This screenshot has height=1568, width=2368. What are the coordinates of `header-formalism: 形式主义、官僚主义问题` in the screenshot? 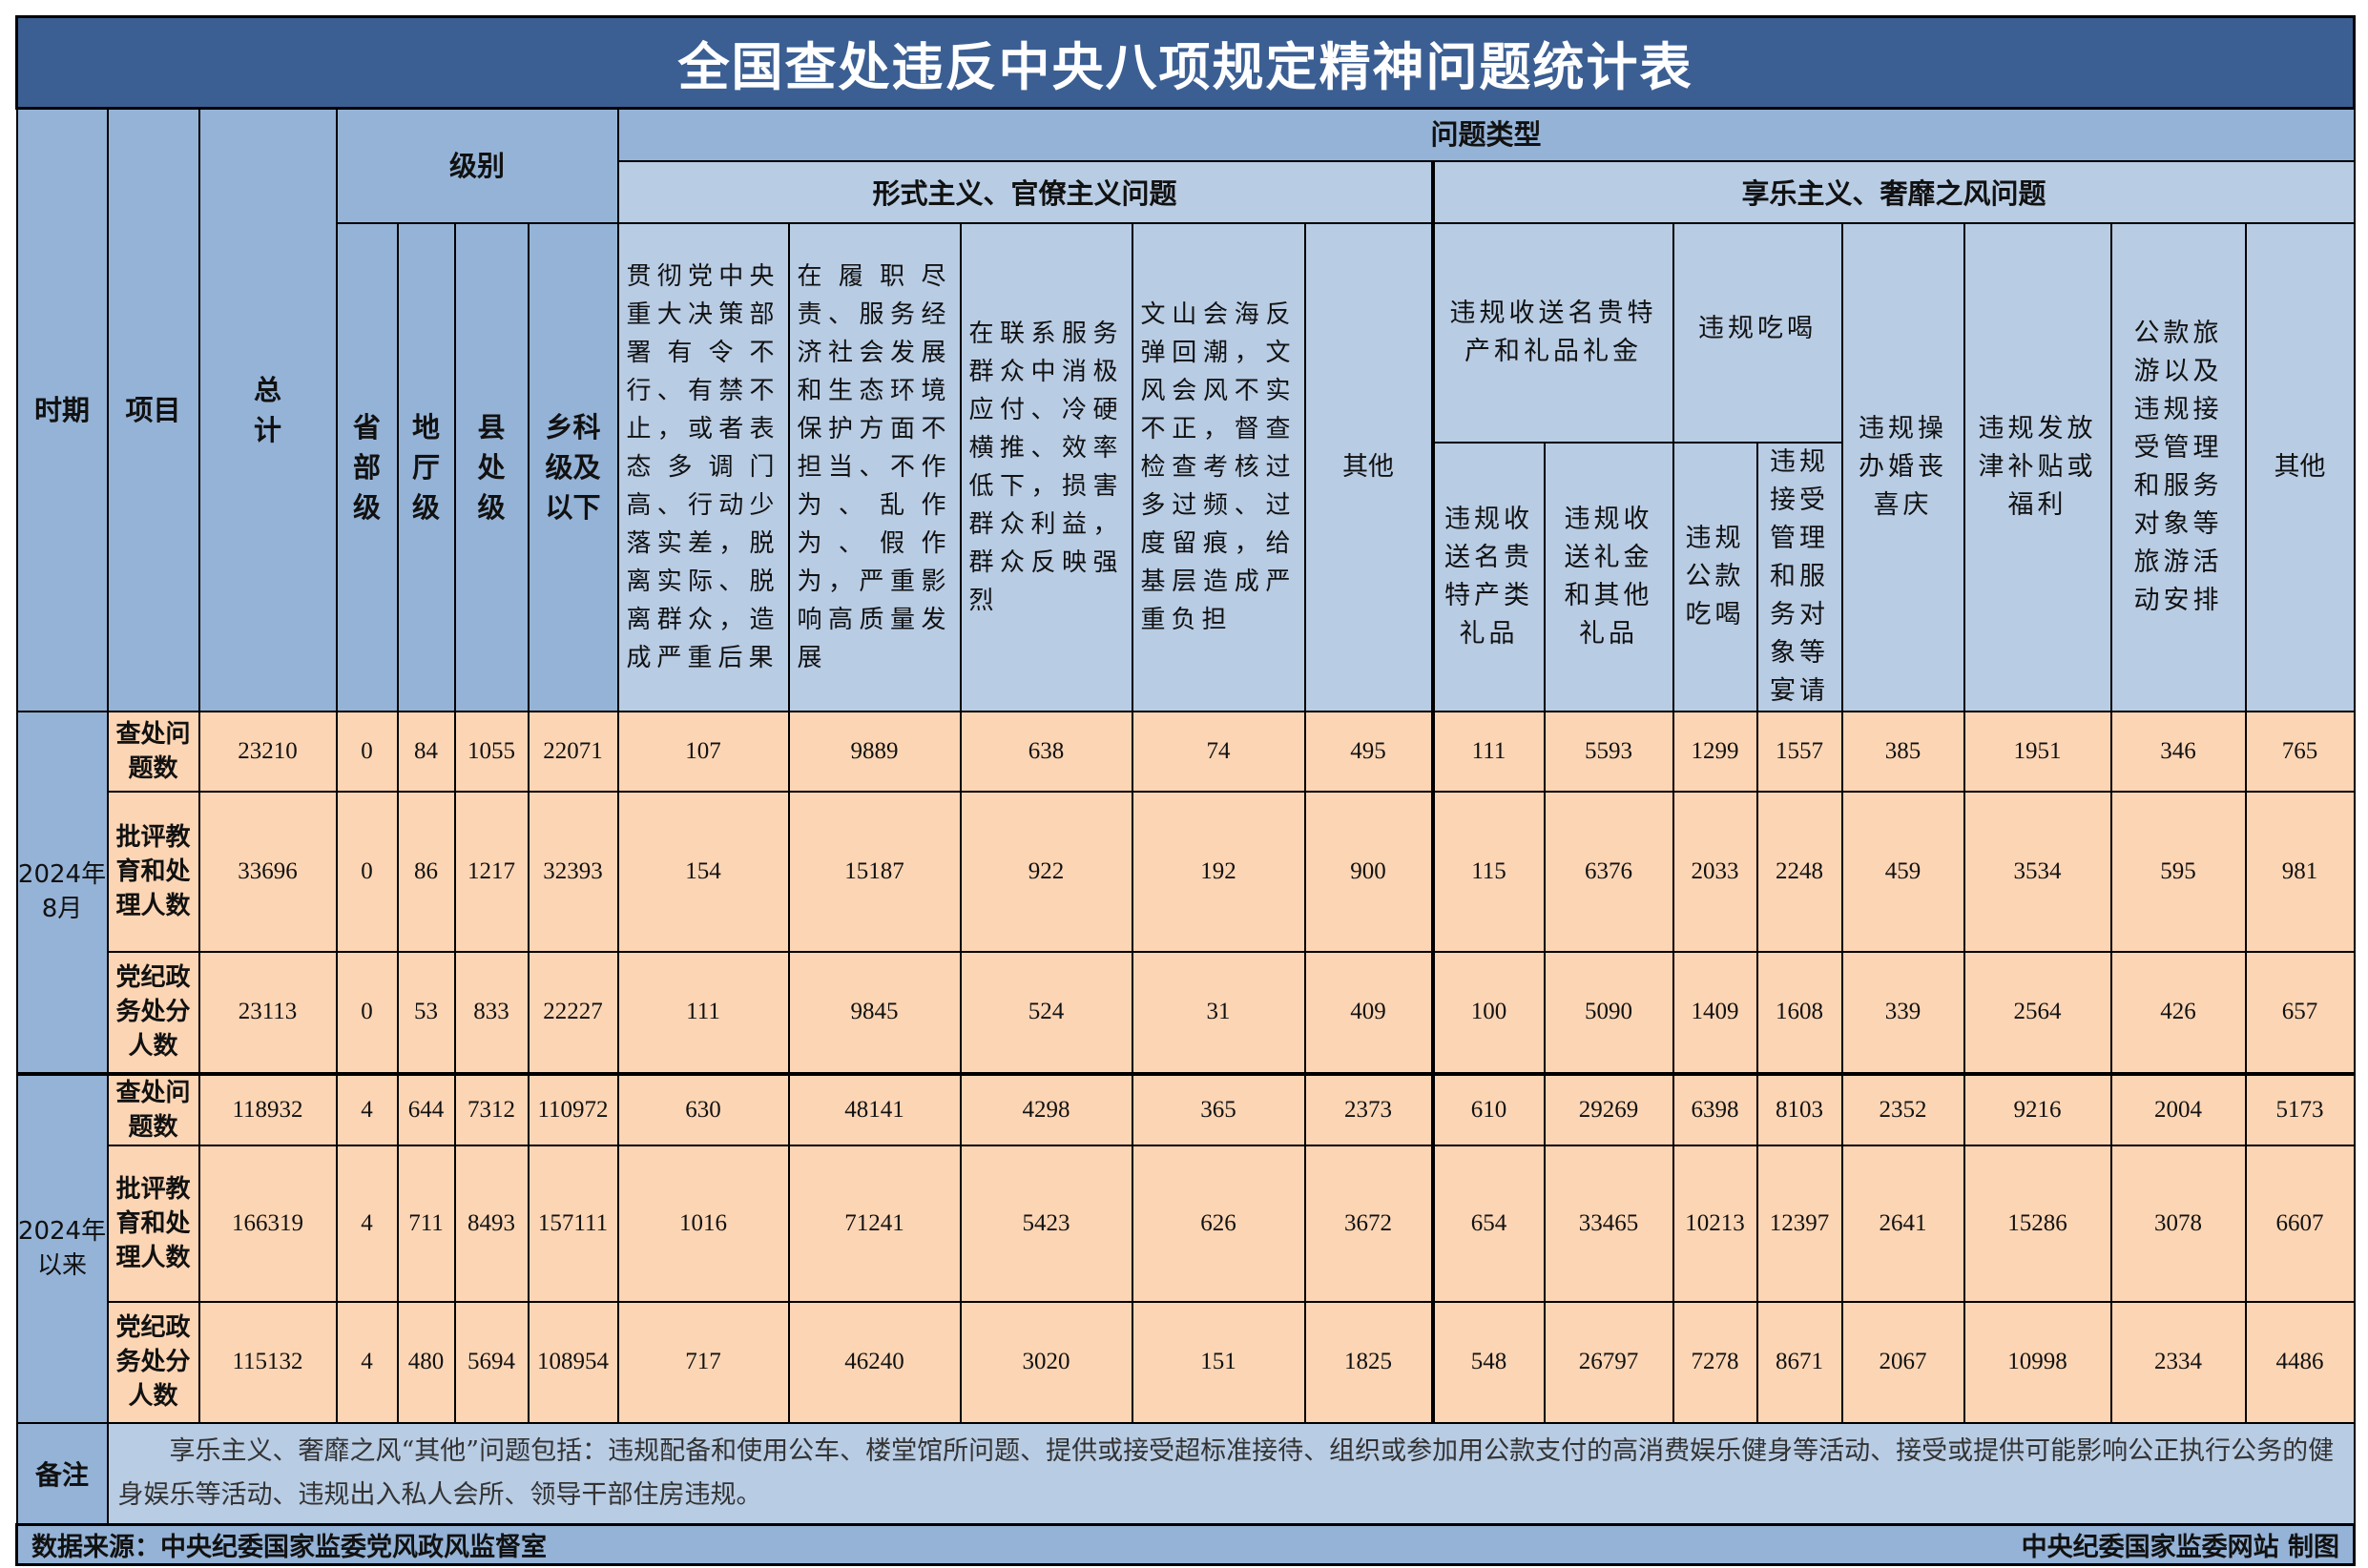 It's located at (1025, 191).